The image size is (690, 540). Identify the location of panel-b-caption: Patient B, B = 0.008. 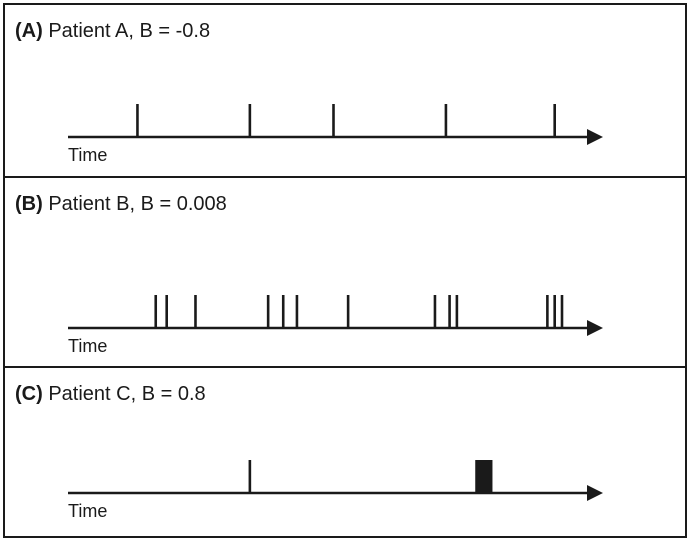
(137, 204).